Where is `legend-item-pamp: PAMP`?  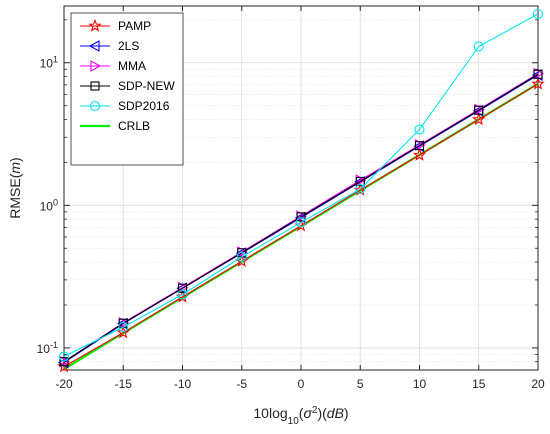
legend-item-pamp: PAMP is located at coordinates (115, 25).